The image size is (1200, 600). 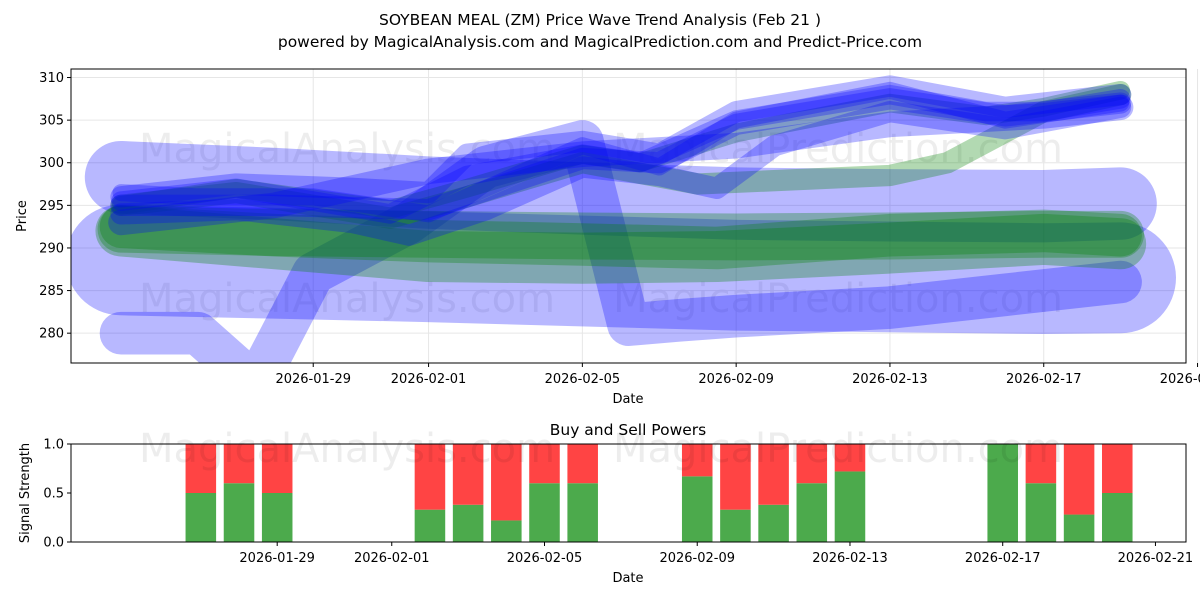 I want to click on signal-x-tick-label: 2026-02-01, so click(x=392, y=558).